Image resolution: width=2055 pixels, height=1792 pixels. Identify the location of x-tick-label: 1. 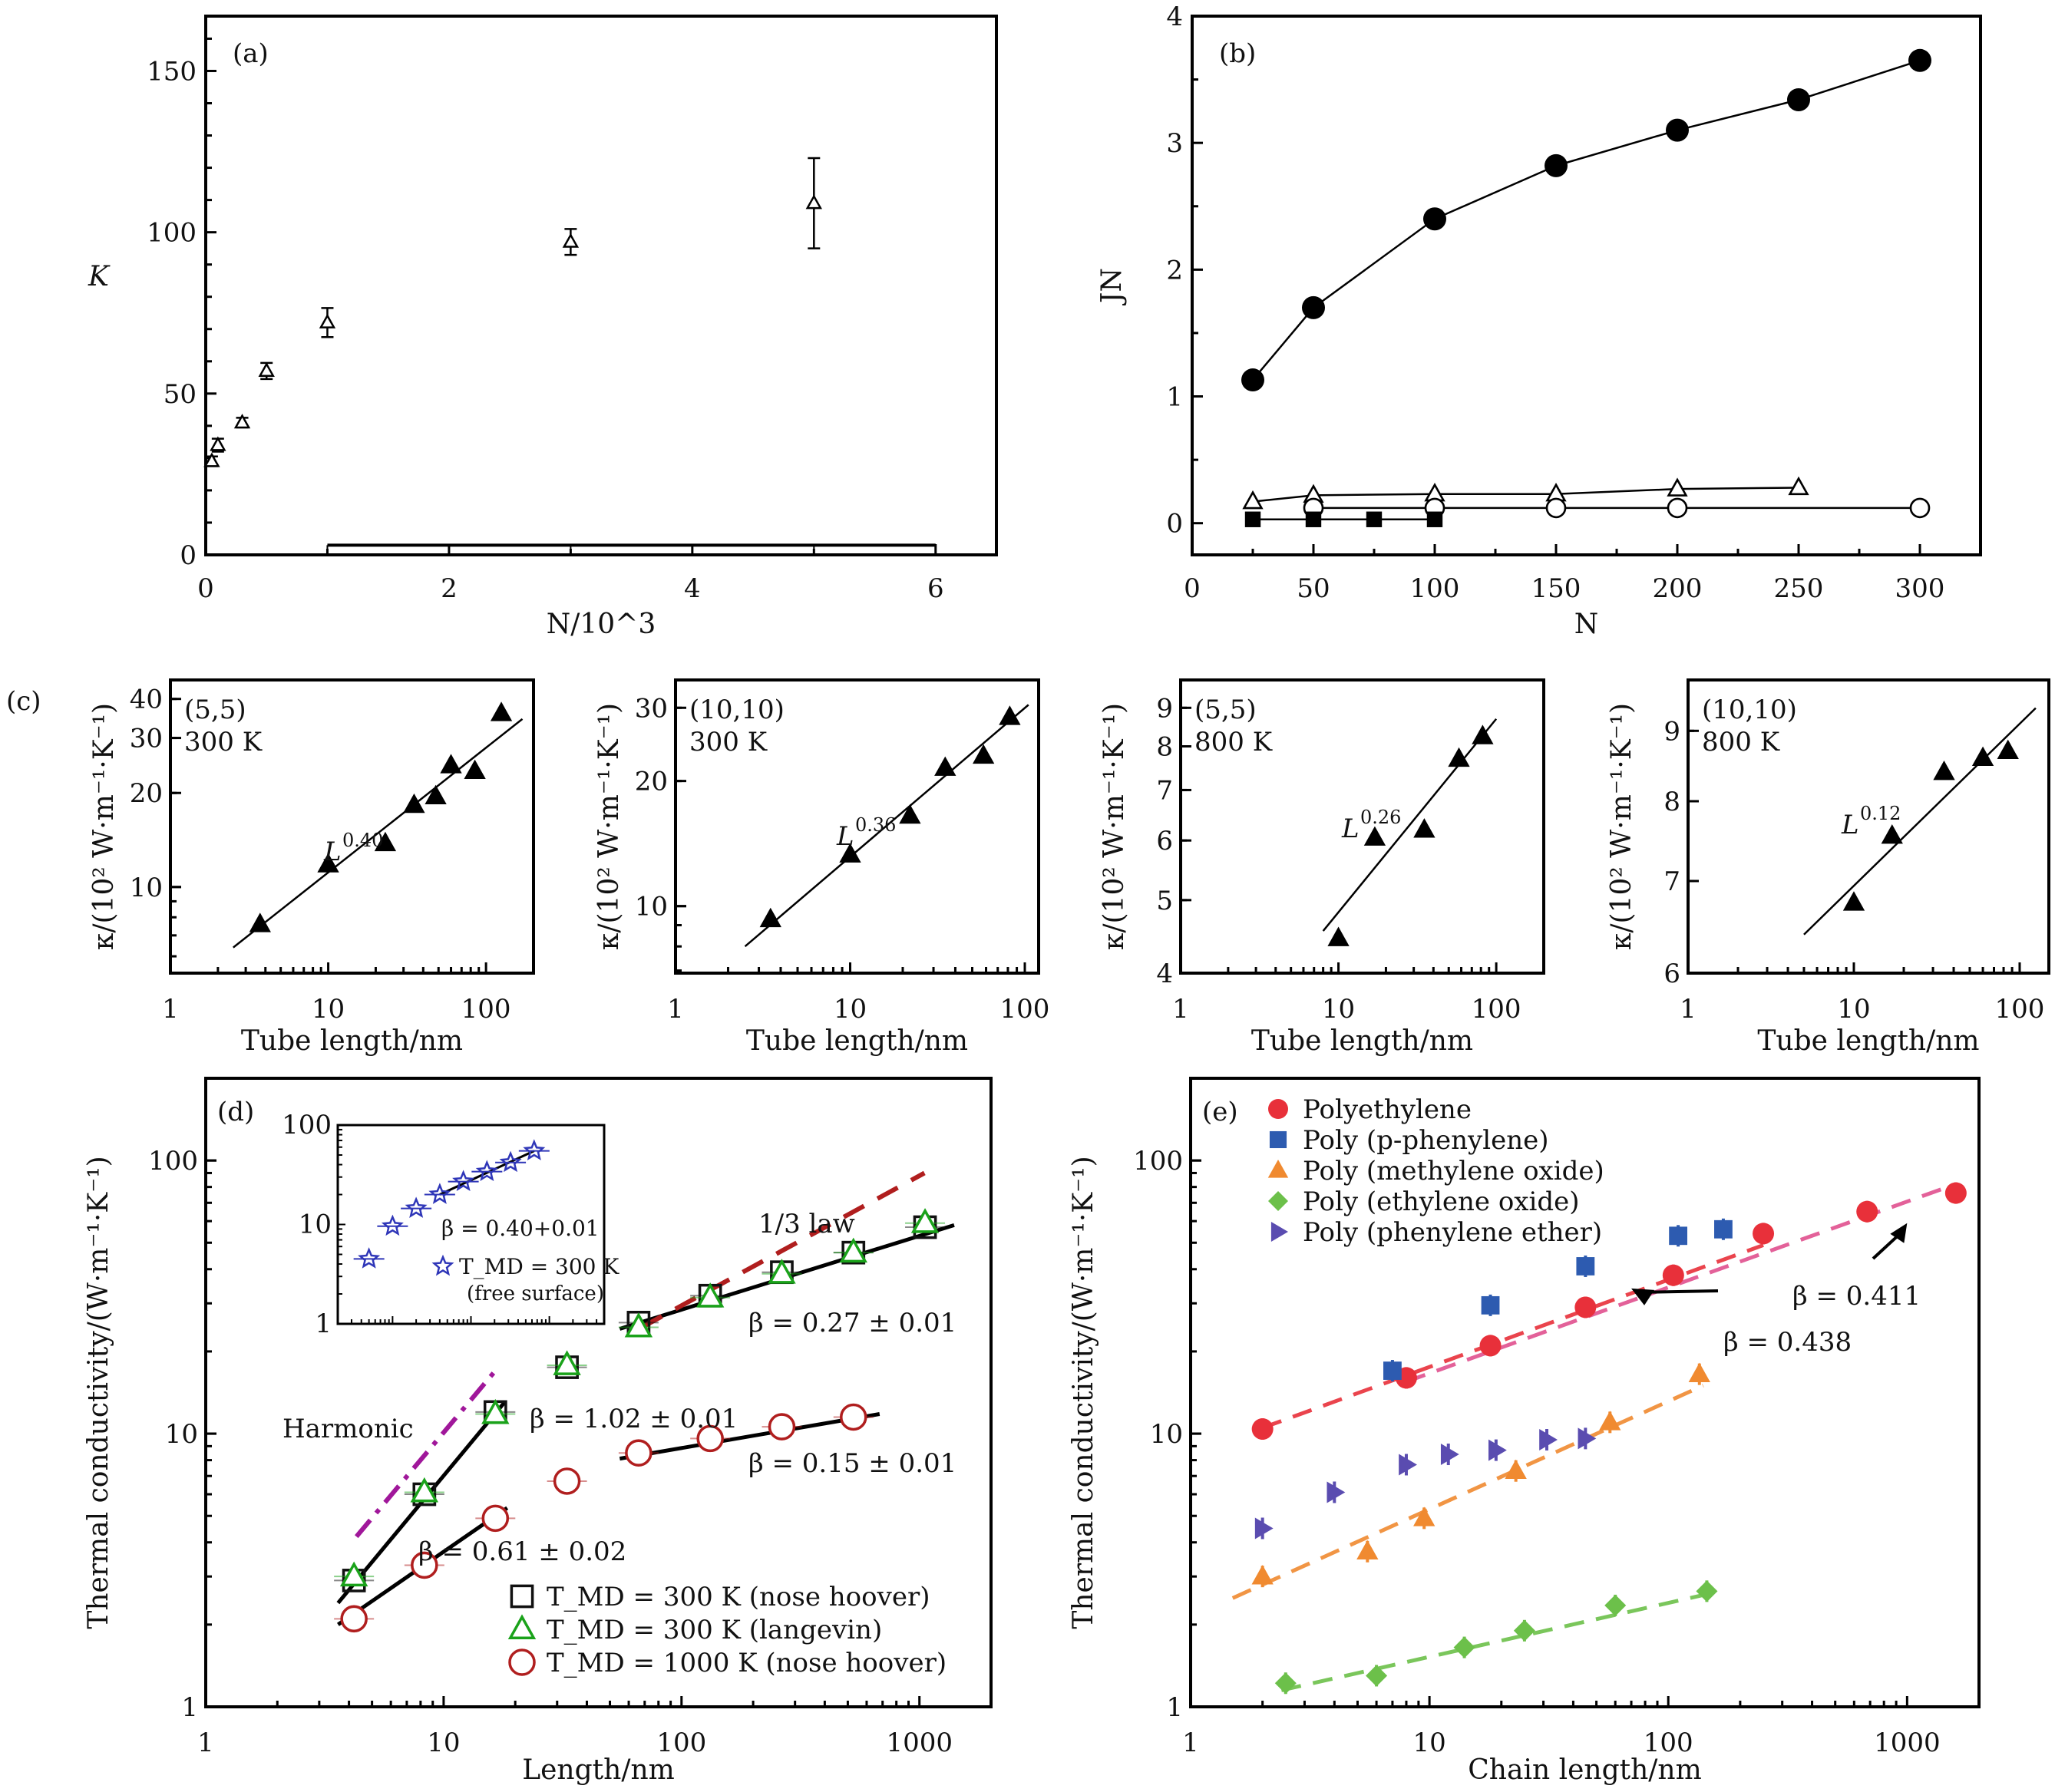
(205, 1743).